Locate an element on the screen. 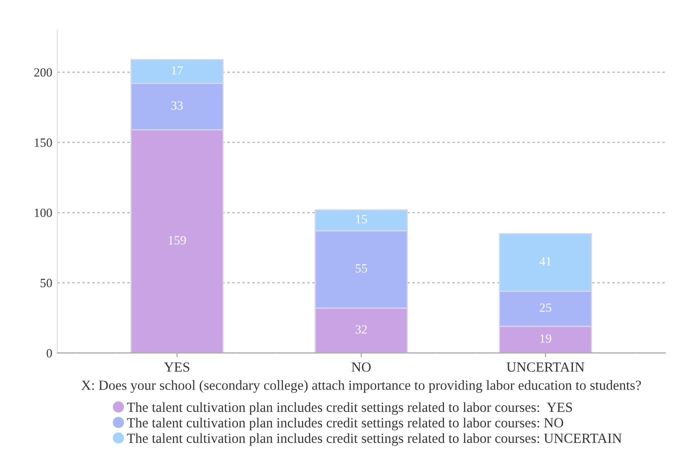 This screenshot has height=470, width=674. data-label: 55 is located at coordinates (362, 268).